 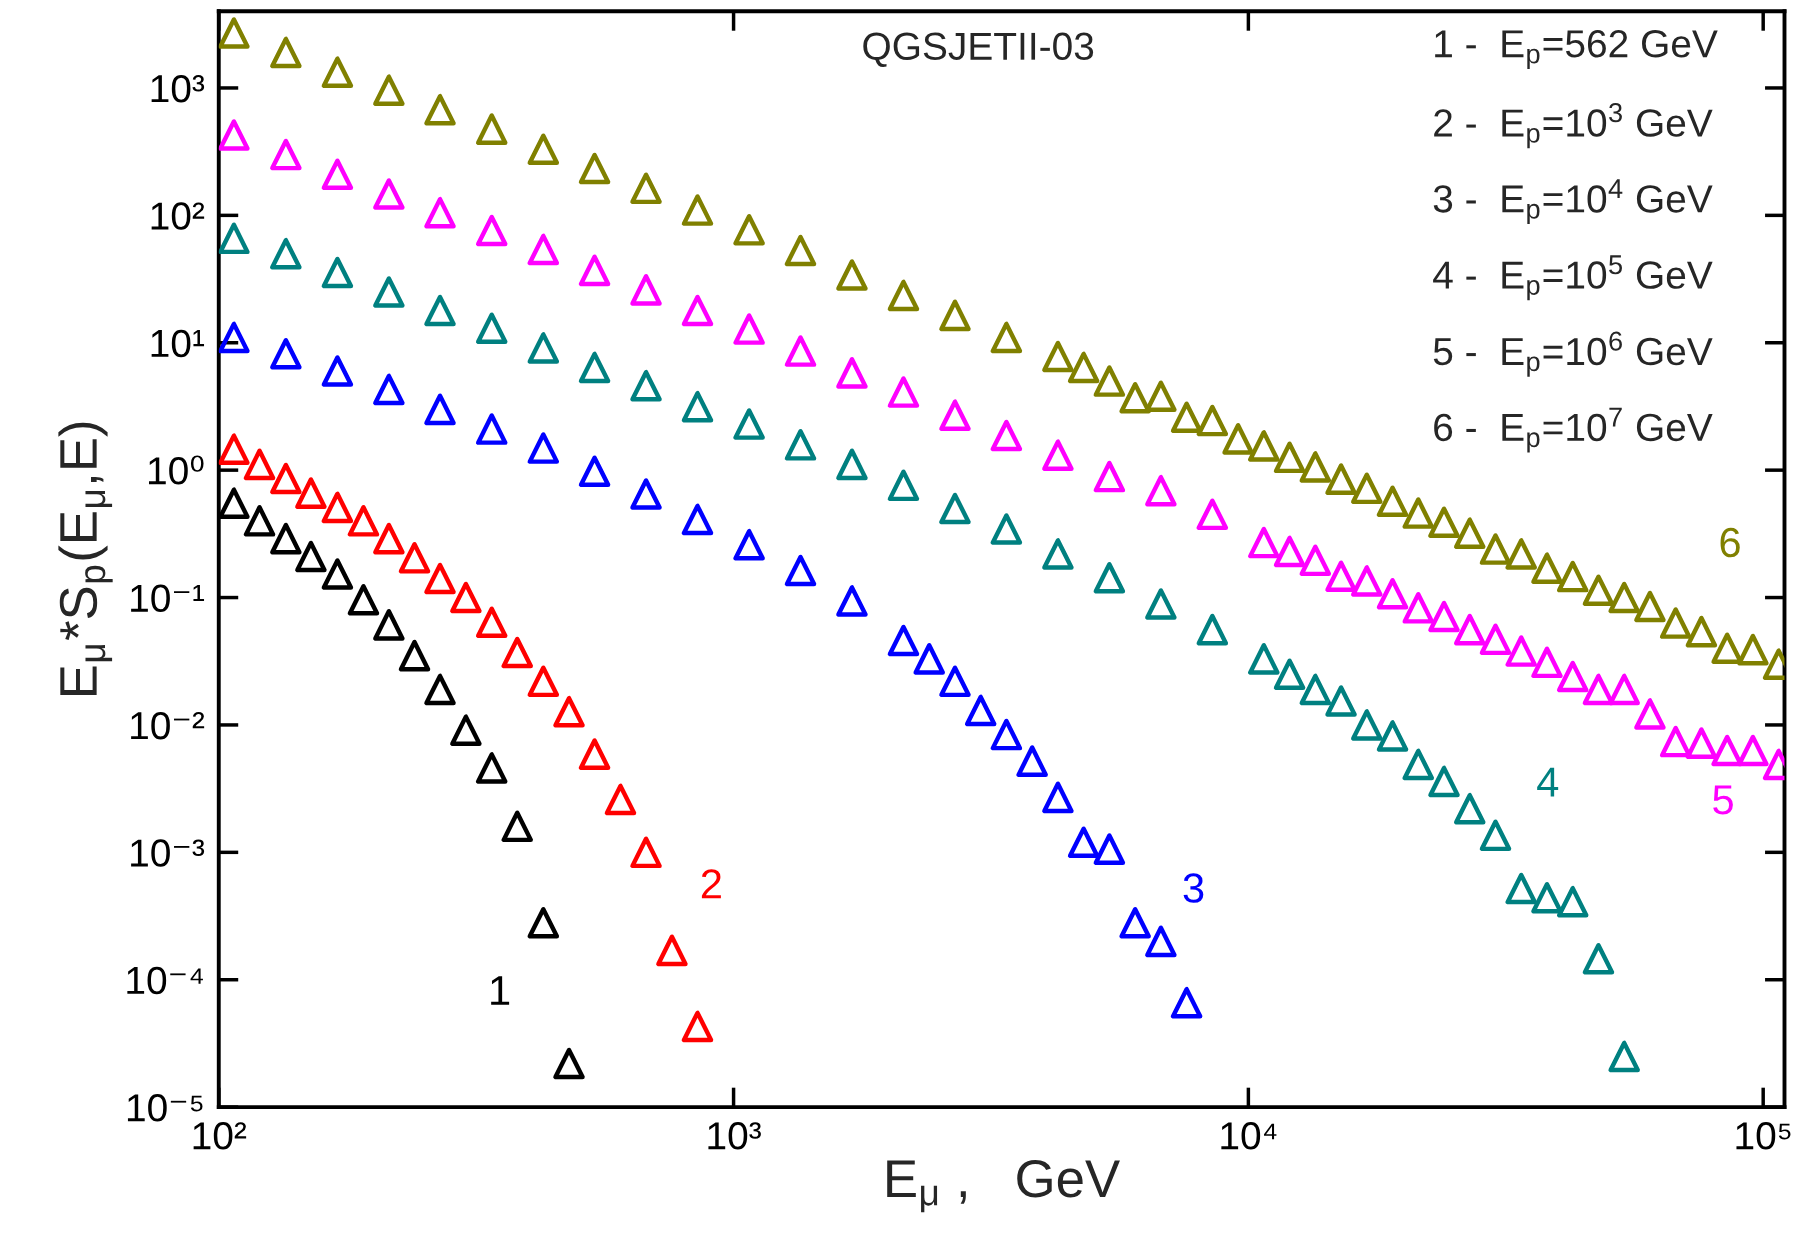 What do you see at coordinates (734, 1136) in the screenshot?
I see `x-tick-label: 10³` at bounding box center [734, 1136].